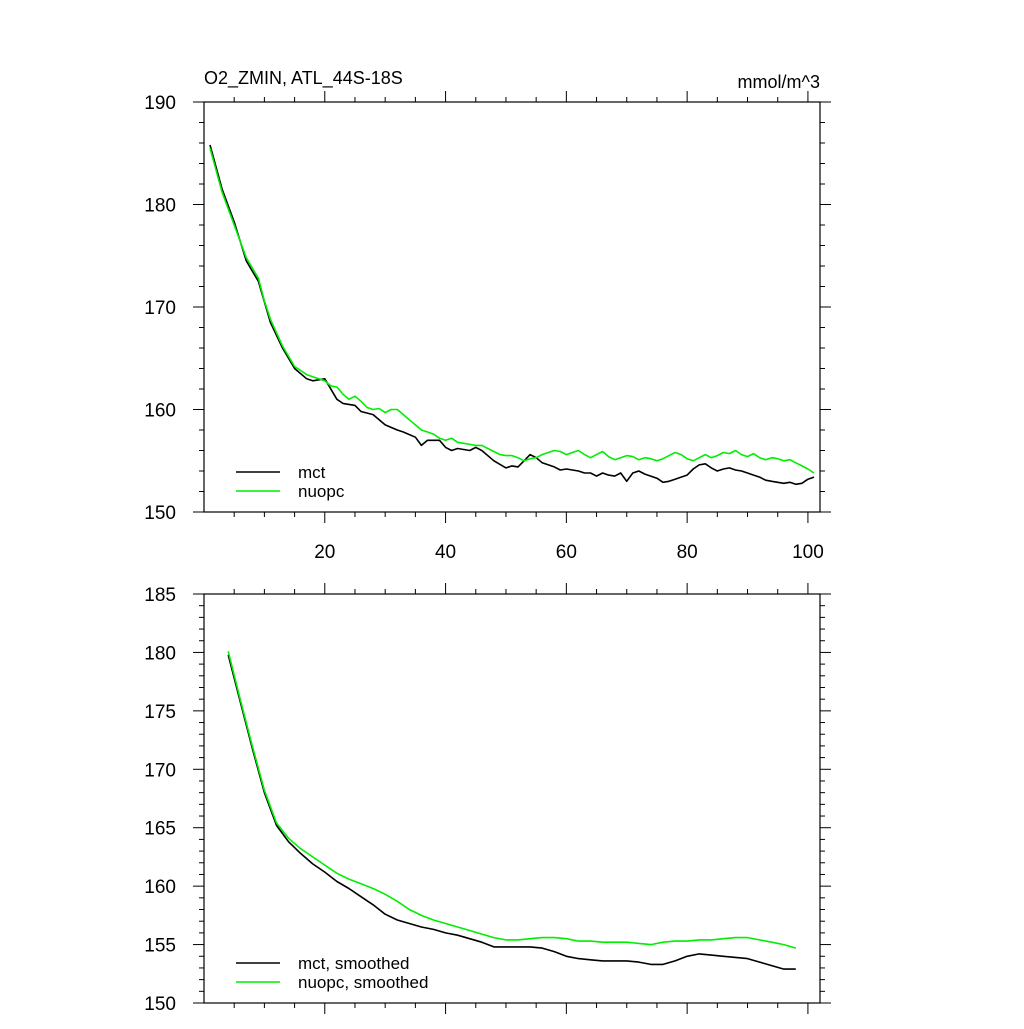  What do you see at coordinates (354, 963) in the screenshot?
I see `legend-label: mct, smoothed` at bounding box center [354, 963].